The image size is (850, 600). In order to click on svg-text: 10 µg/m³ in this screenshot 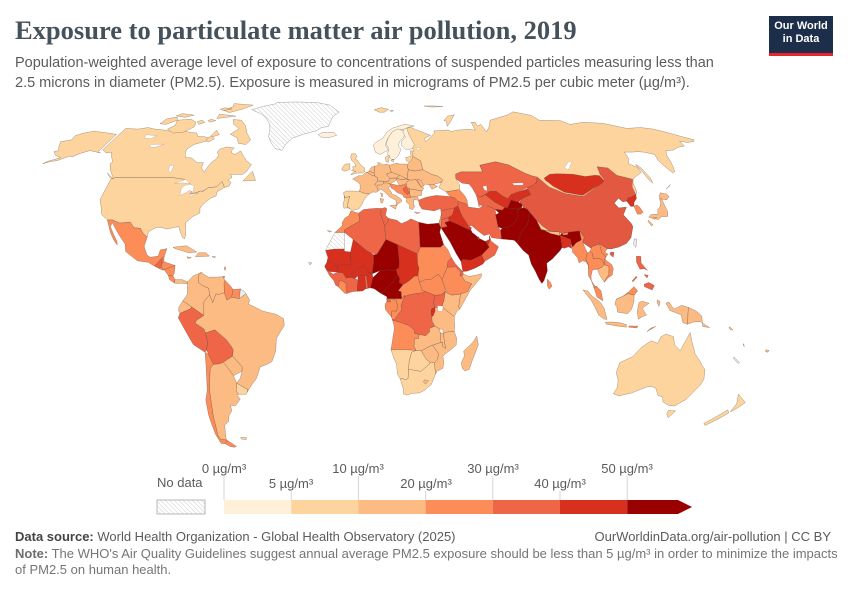, I will do `click(358, 468)`.